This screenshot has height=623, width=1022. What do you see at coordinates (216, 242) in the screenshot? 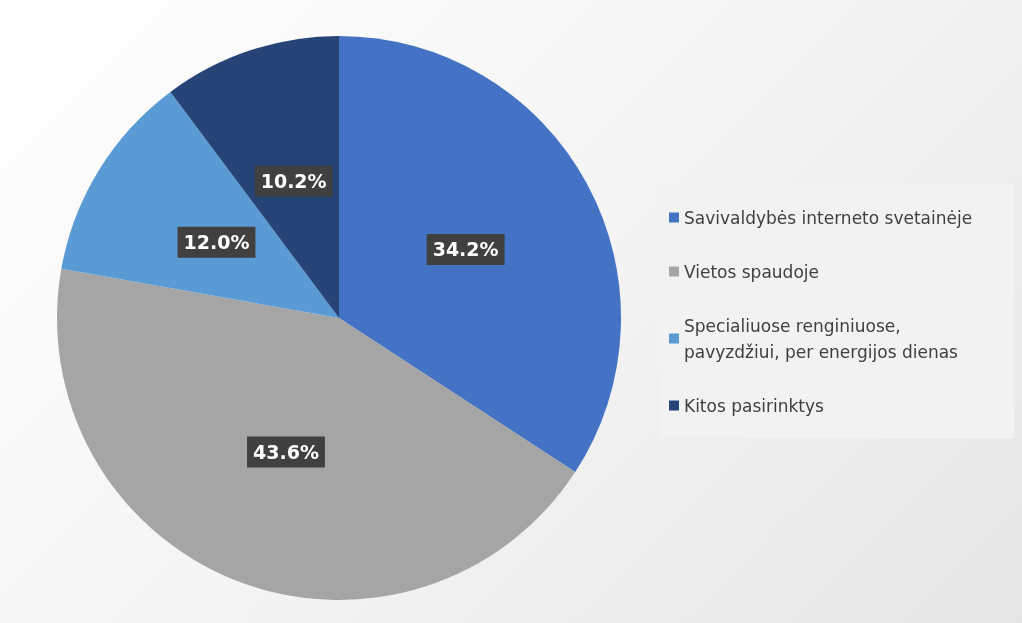
I see `data-label: 12.0%` at bounding box center [216, 242].